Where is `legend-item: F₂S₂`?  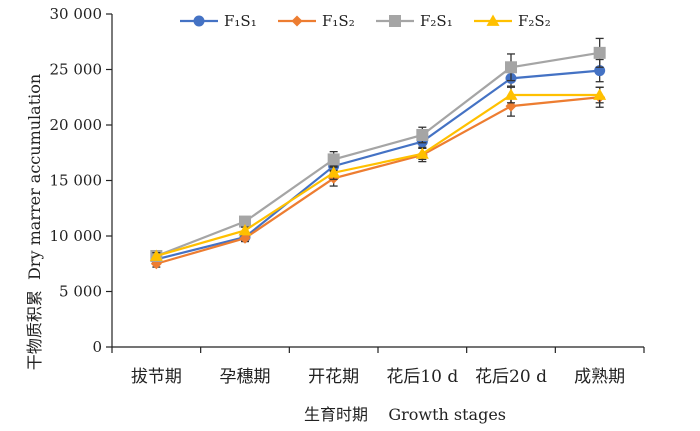
legend-item: F₂S₂ is located at coordinates (512, 21).